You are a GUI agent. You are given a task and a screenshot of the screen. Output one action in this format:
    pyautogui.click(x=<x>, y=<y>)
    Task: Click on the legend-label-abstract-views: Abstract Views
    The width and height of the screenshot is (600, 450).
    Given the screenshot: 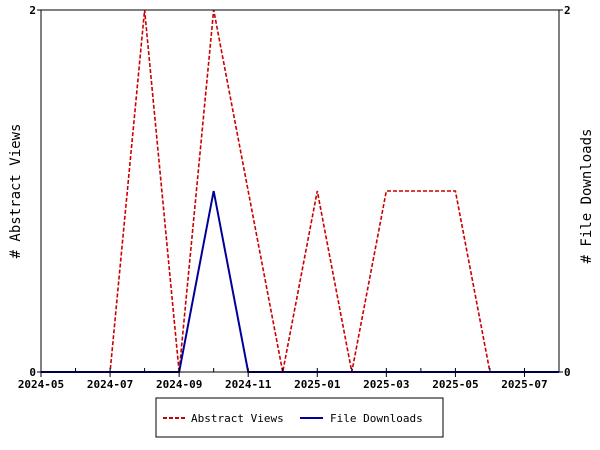 What is the action you would take?
    pyautogui.click(x=237, y=418)
    